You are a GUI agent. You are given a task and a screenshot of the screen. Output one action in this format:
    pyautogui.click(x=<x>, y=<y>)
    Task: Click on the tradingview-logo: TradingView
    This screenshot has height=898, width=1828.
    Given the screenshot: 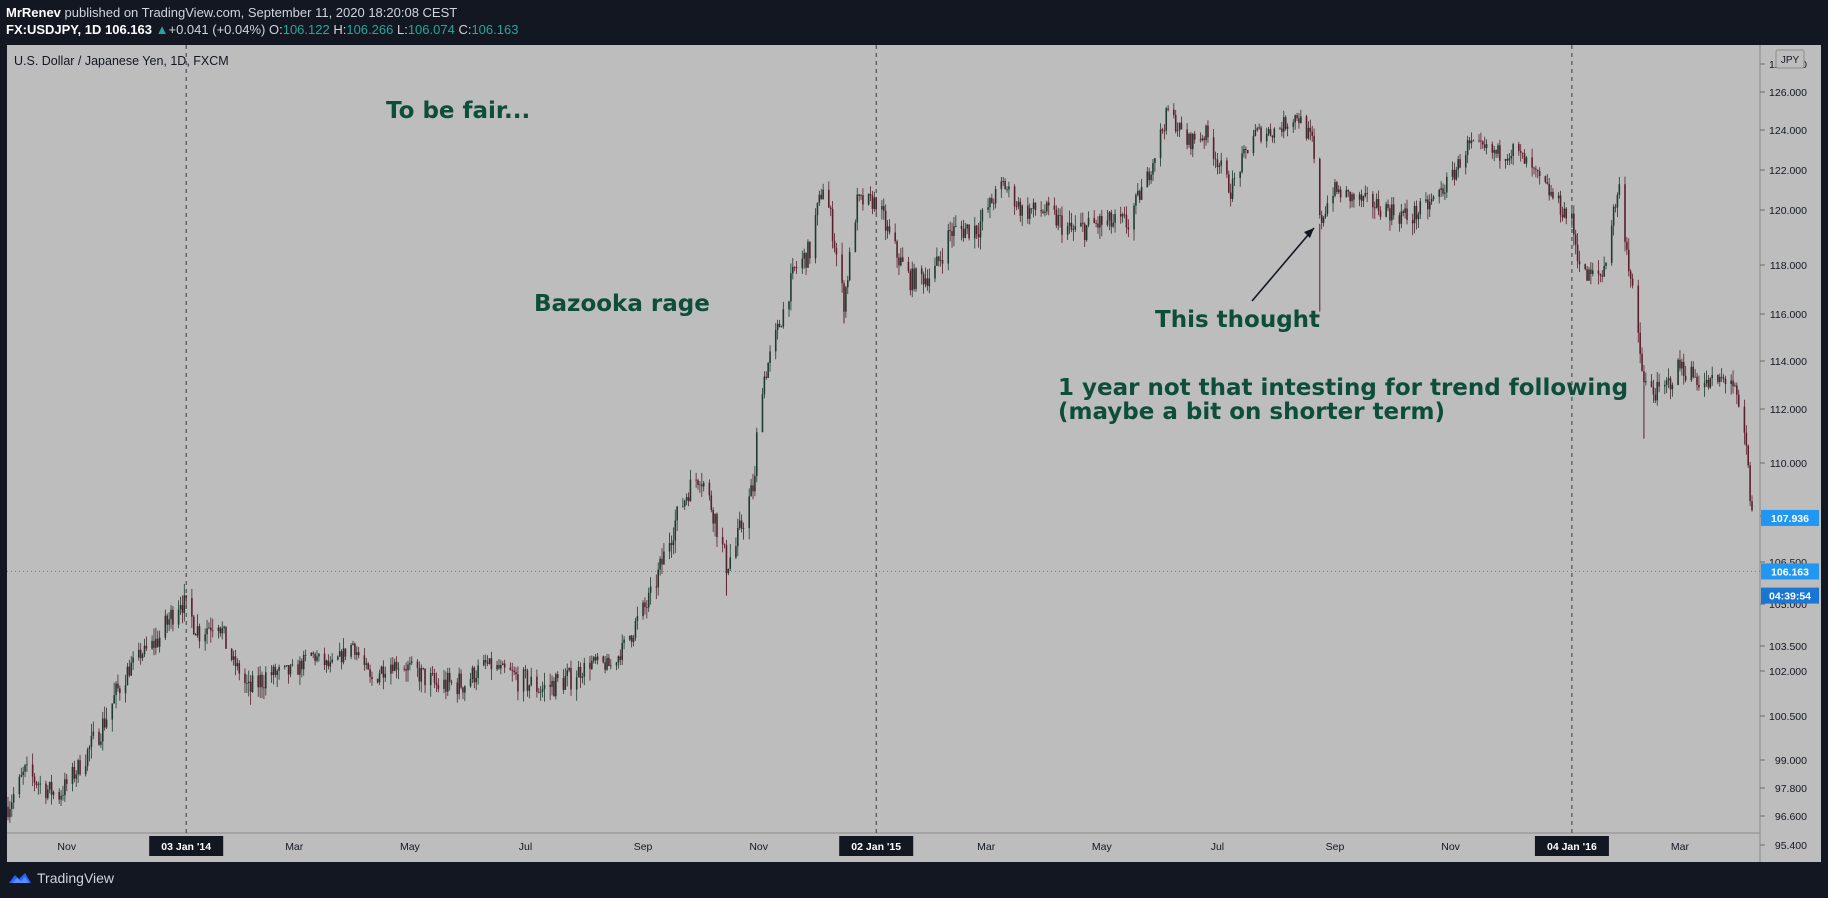 What is the action you would take?
    pyautogui.click(x=61, y=878)
    